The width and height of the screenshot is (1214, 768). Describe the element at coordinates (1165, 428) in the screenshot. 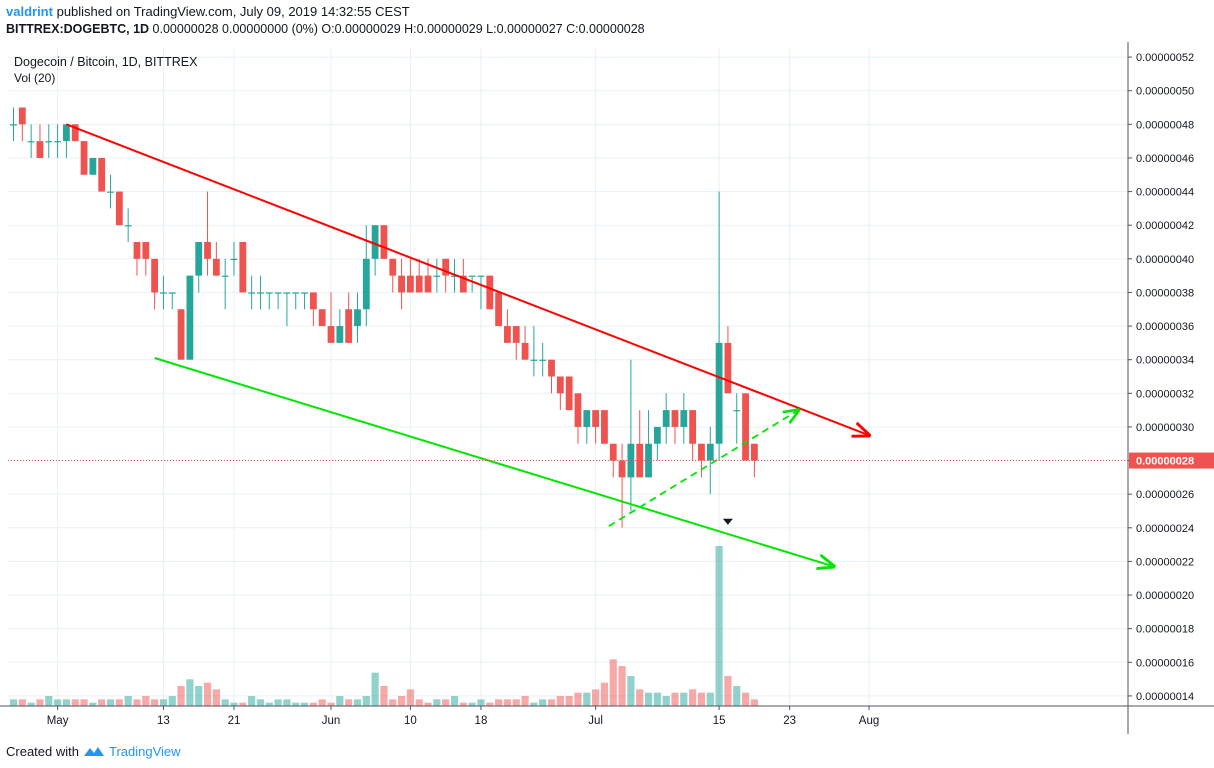

I see `y-tick-label: 0.00000030` at that location.